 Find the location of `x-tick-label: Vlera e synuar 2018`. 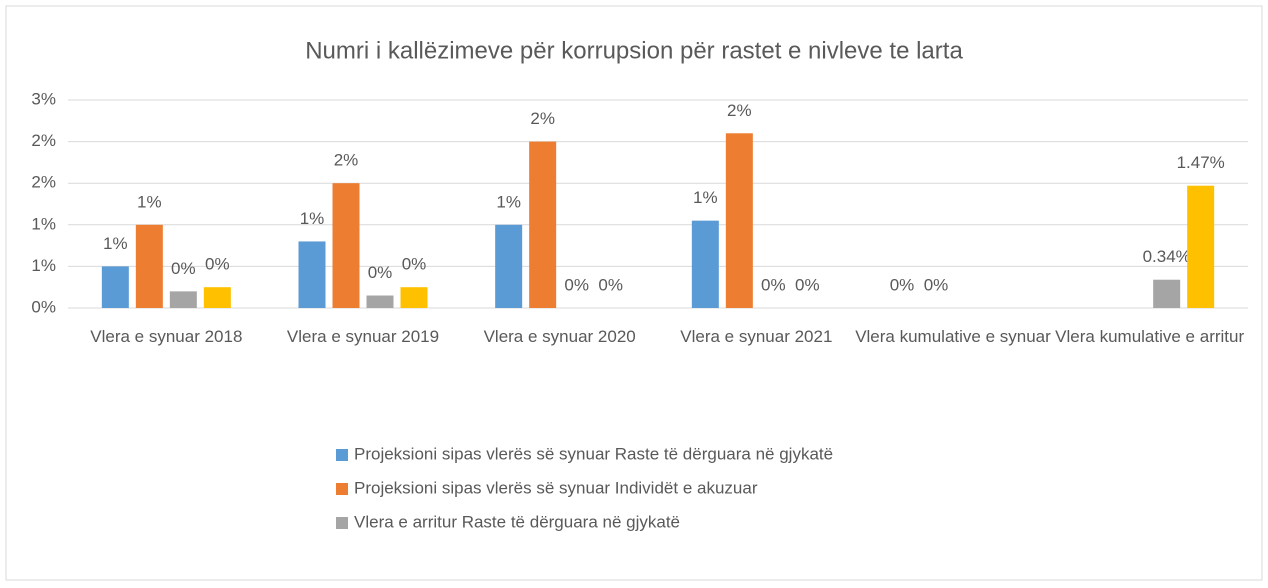

x-tick-label: Vlera e synuar 2018 is located at coordinates (166, 336).